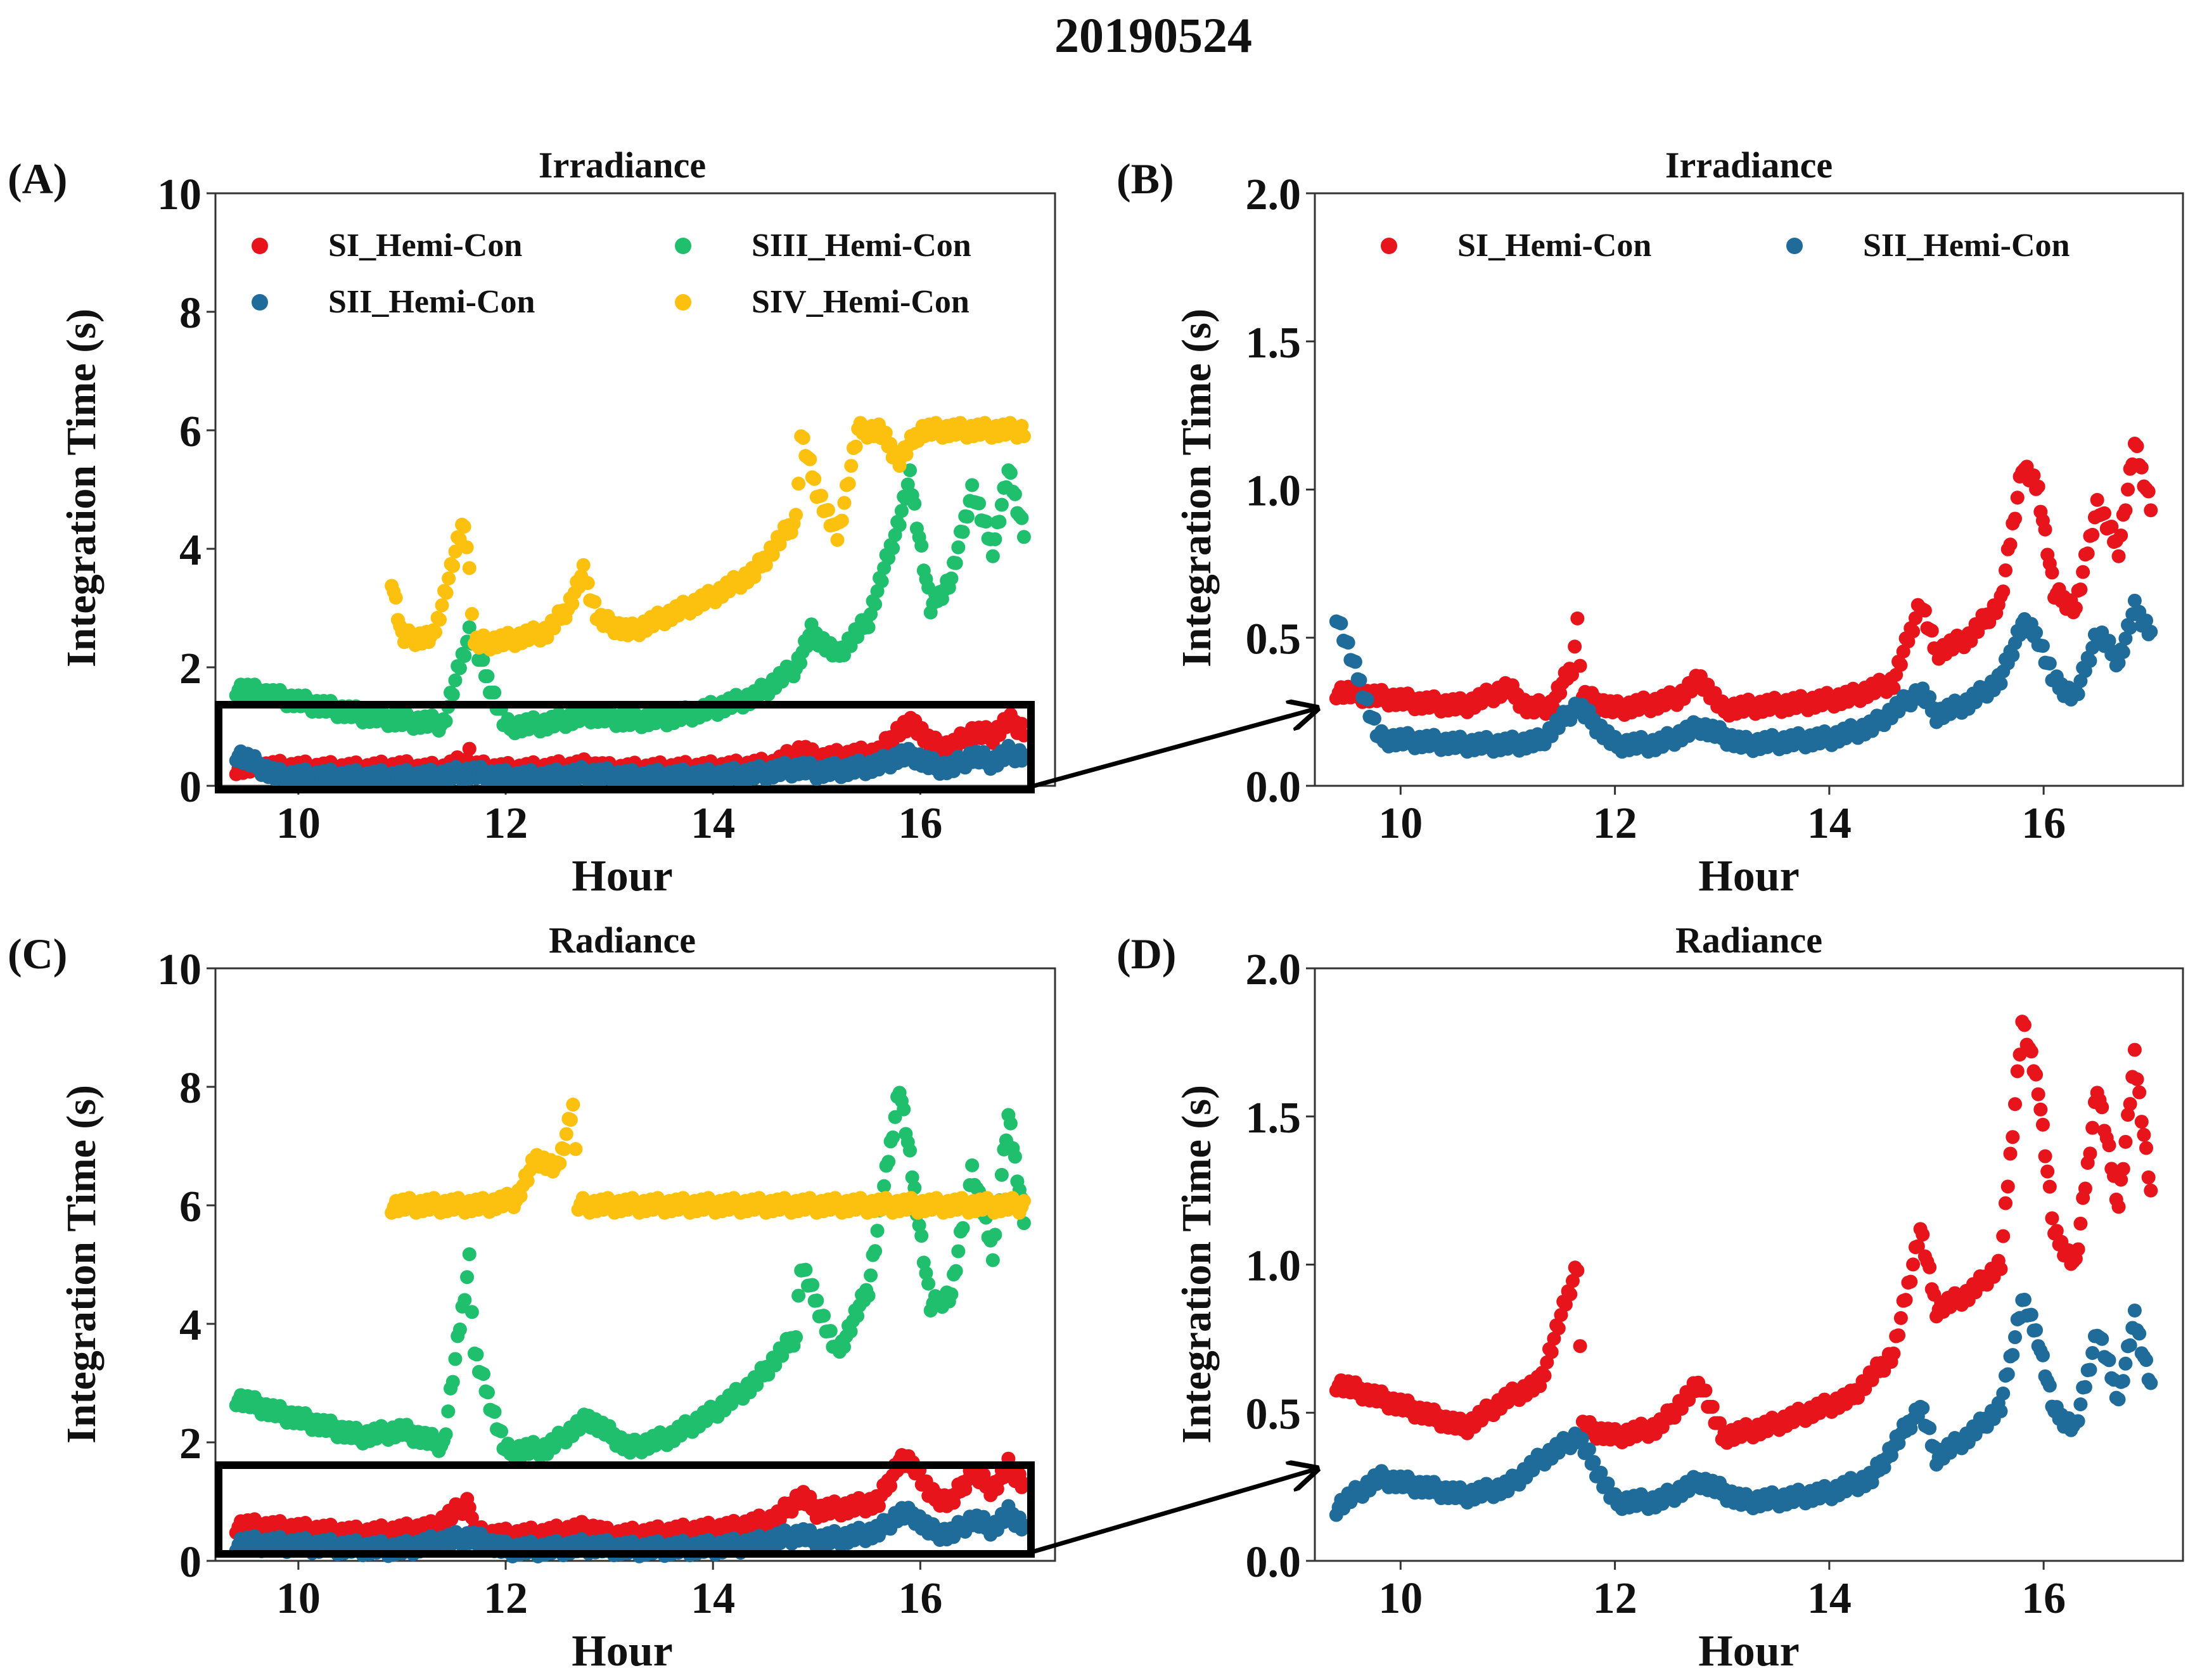 This screenshot has width=2195, height=1680. What do you see at coordinates (713, 1598) in the screenshot?
I see `x-tick-label: 14` at bounding box center [713, 1598].